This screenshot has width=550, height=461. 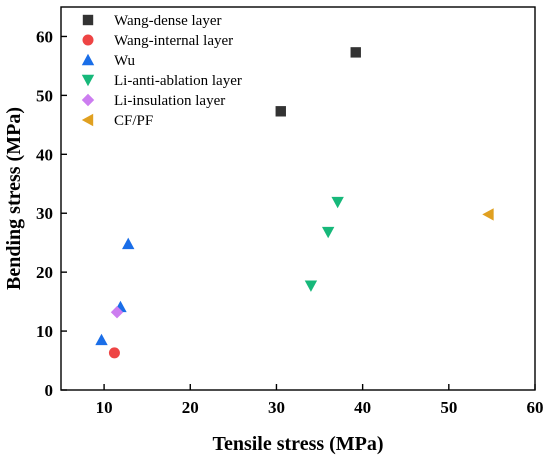 I want to click on x-tick-label: 10, so click(x=104, y=407).